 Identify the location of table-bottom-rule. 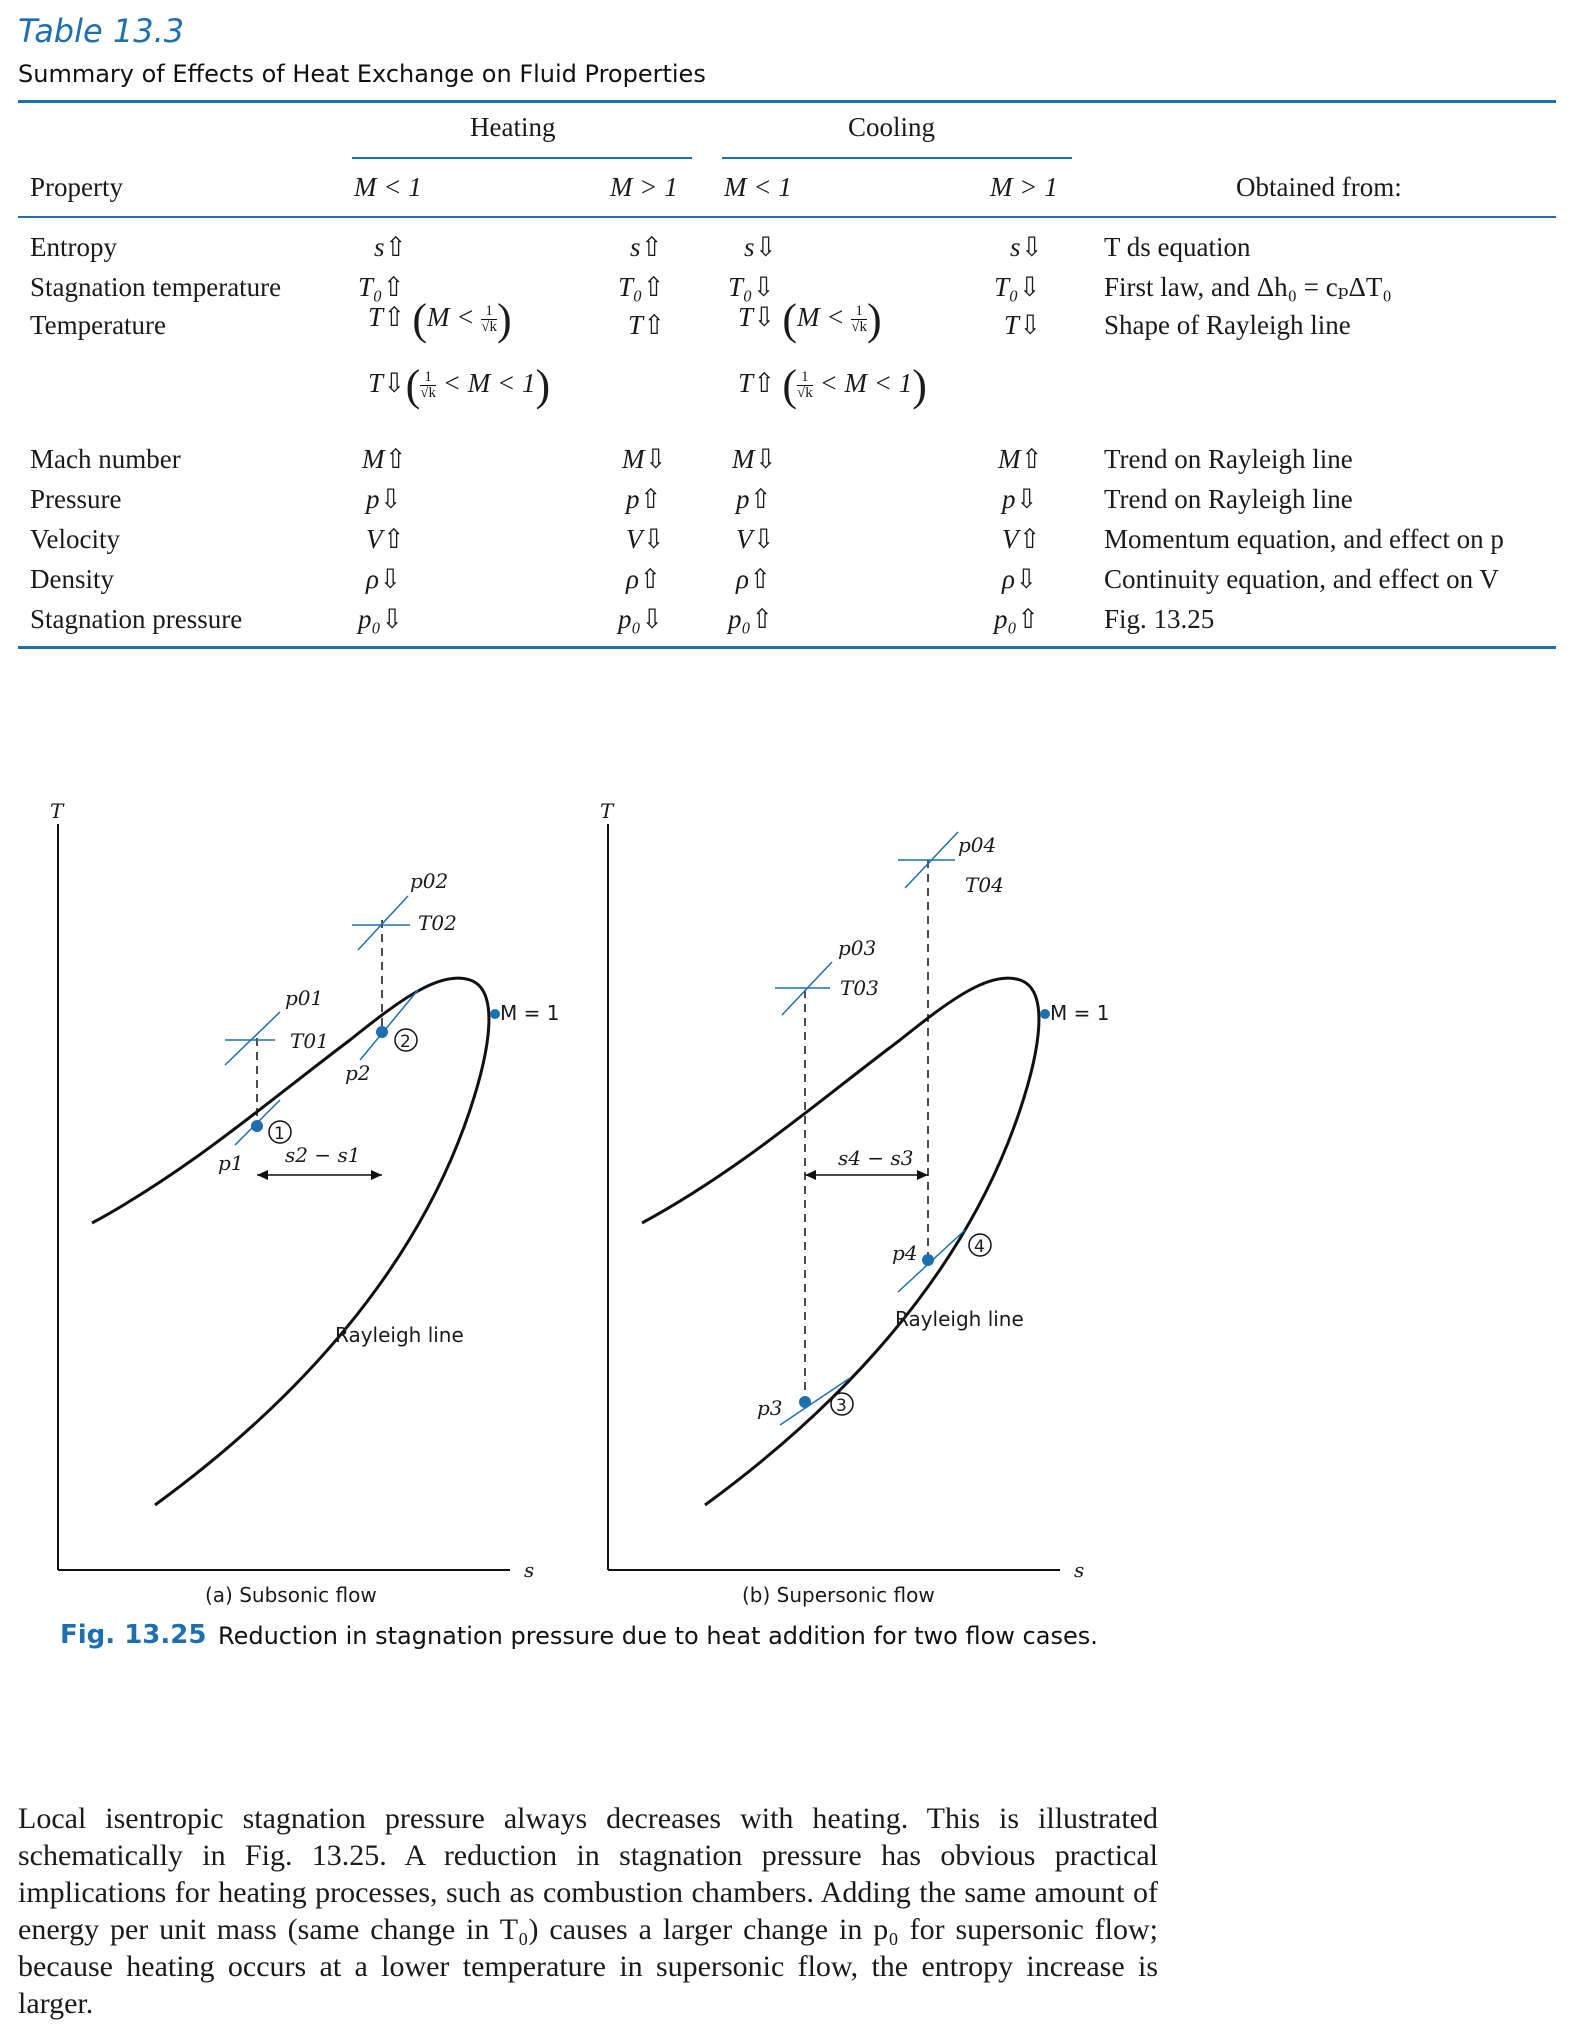
(787, 647).